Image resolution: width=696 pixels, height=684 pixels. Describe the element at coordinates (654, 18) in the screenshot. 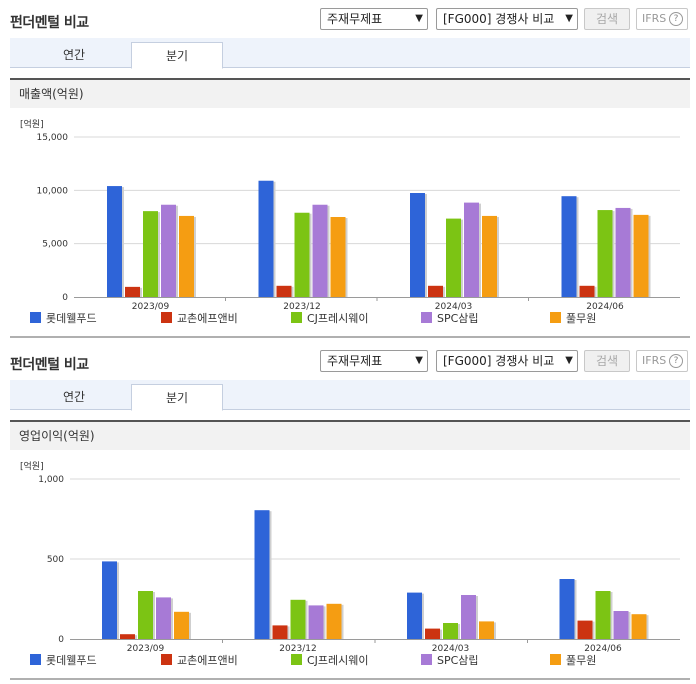

I see `ifrs-label: IFRS` at that location.